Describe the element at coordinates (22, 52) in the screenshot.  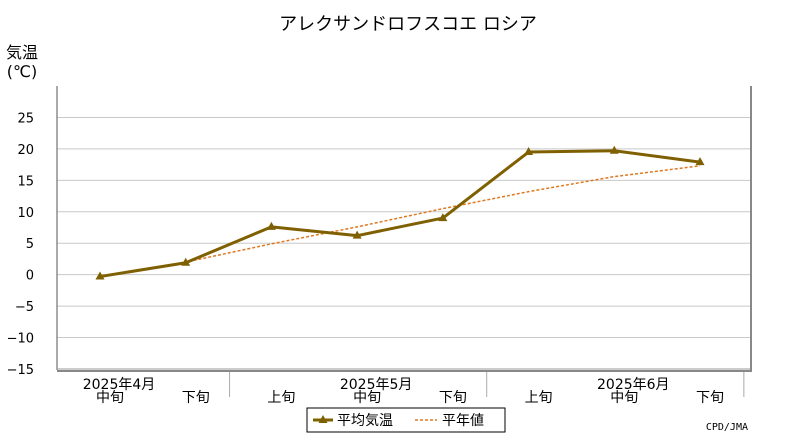
I see `y-axis-label: 気温` at that location.